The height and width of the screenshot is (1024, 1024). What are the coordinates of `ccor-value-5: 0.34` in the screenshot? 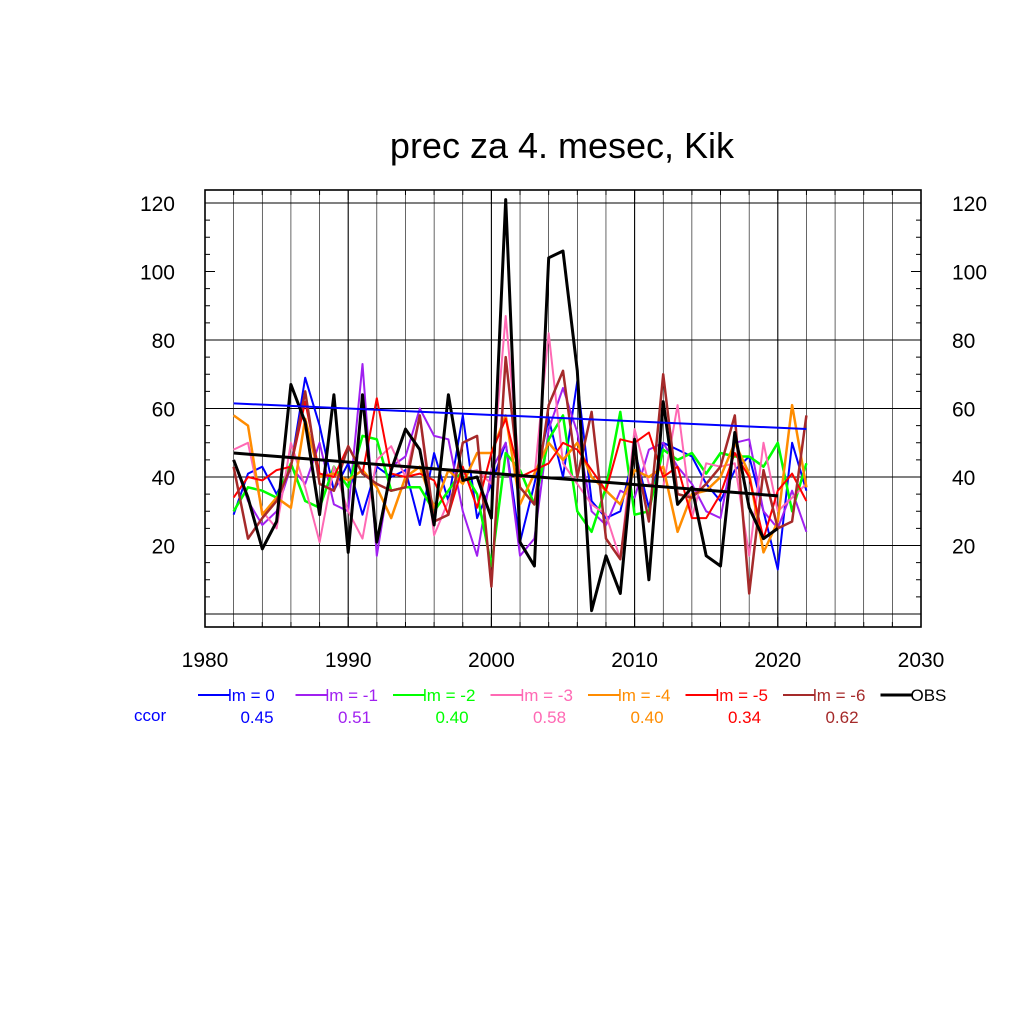 It's located at (744, 717).